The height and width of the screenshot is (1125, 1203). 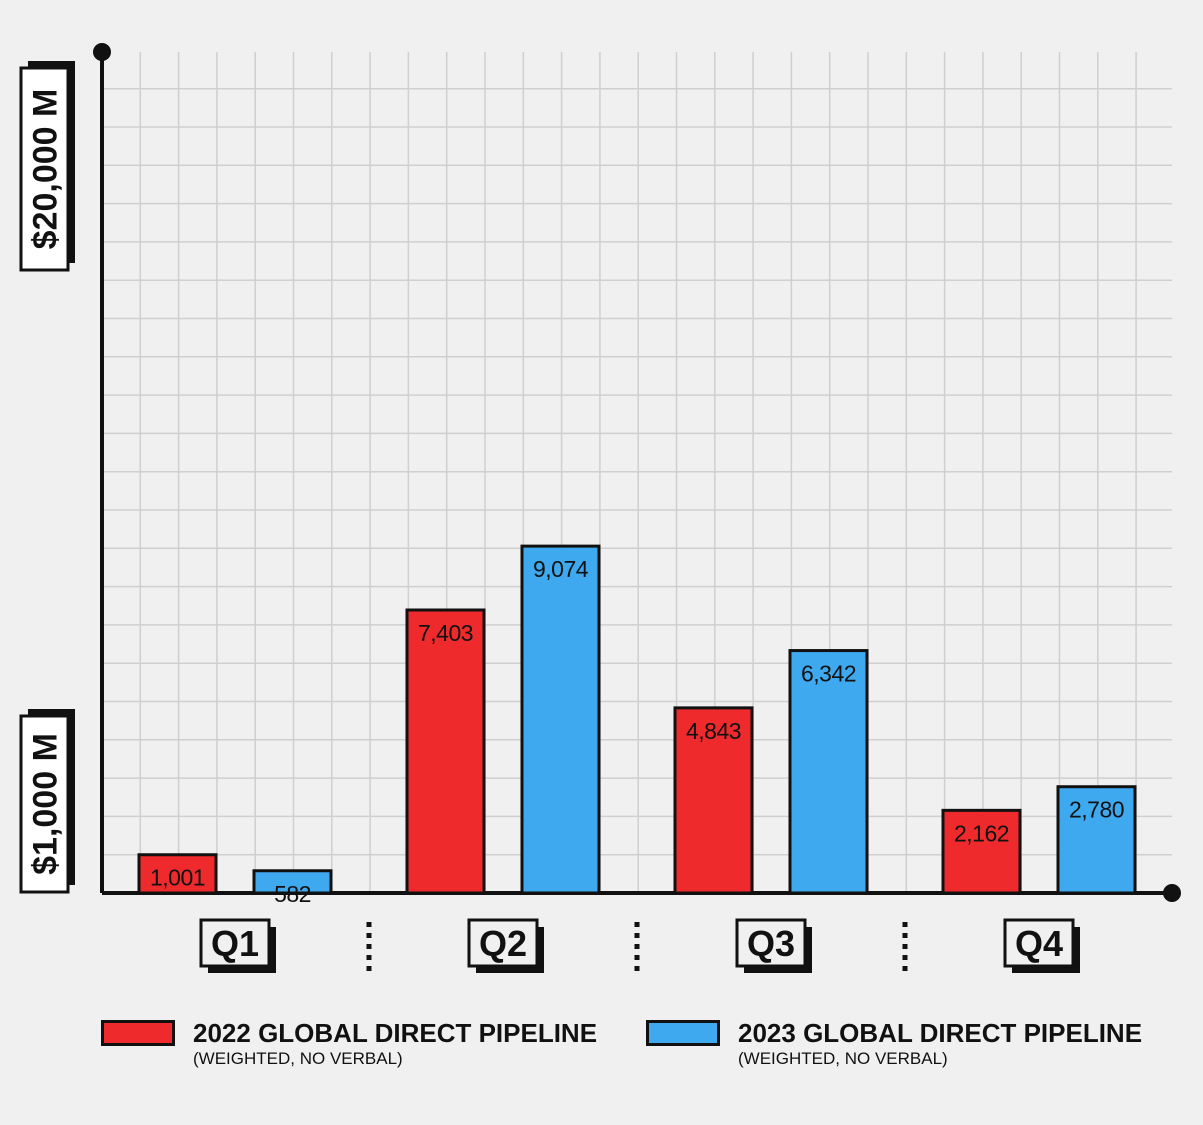 What do you see at coordinates (828, 674) in the screenshot?
I see `bar-value-label: 6,342` at bounding box center [828, 674].